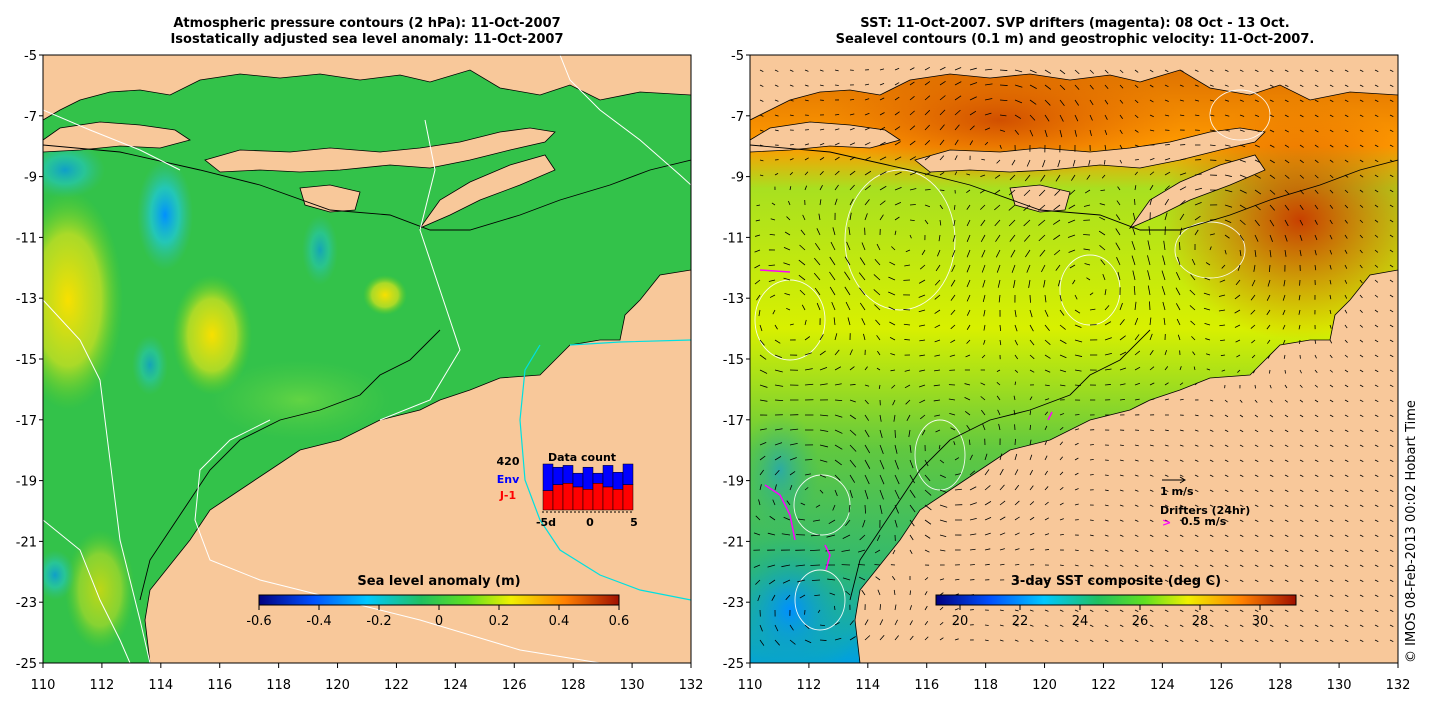  What do you see at coordinates (439, 621) in the screenshot?
I see `sla-cb-tick-3: 0` at bounding box center [439, 621].